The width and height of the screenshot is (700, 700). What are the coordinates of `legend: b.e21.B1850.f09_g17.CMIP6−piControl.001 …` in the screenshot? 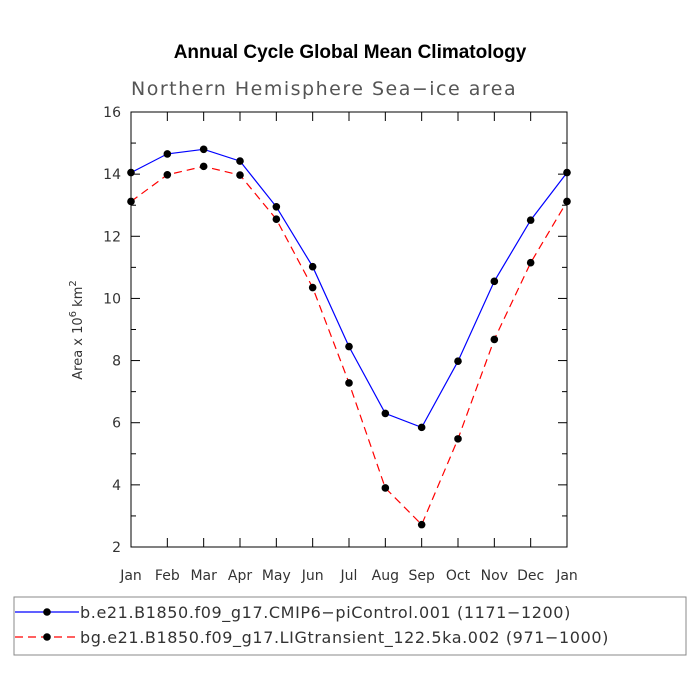 It's located at (350, 626).